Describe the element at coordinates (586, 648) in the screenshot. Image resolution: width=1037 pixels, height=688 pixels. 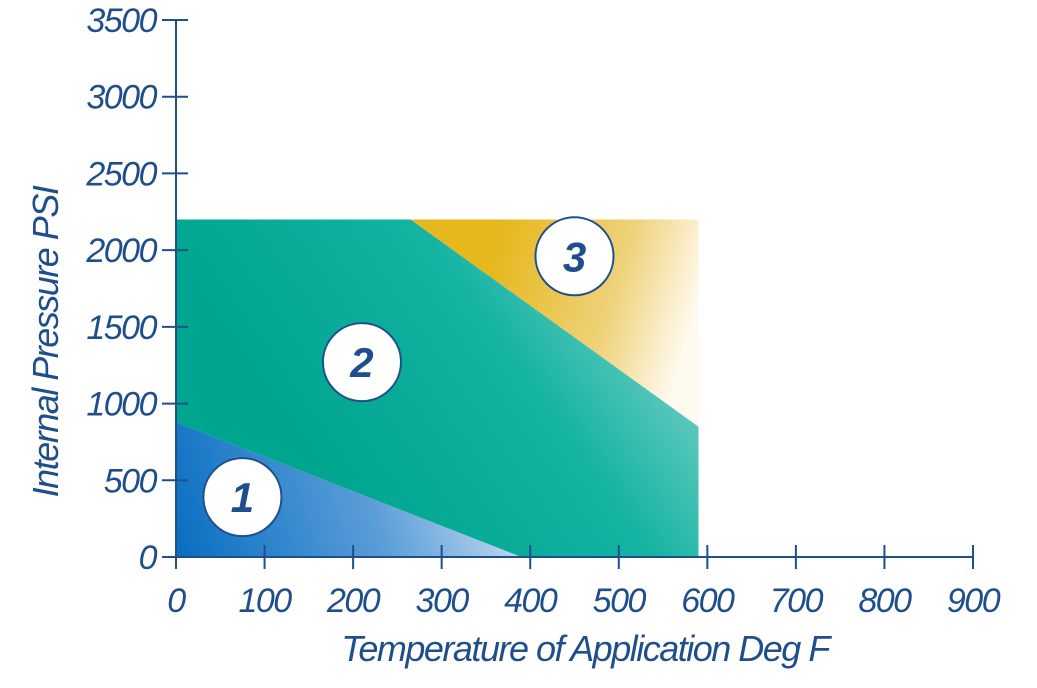
I see `x-axis-title: Temperature of Application Deg F` at that location.